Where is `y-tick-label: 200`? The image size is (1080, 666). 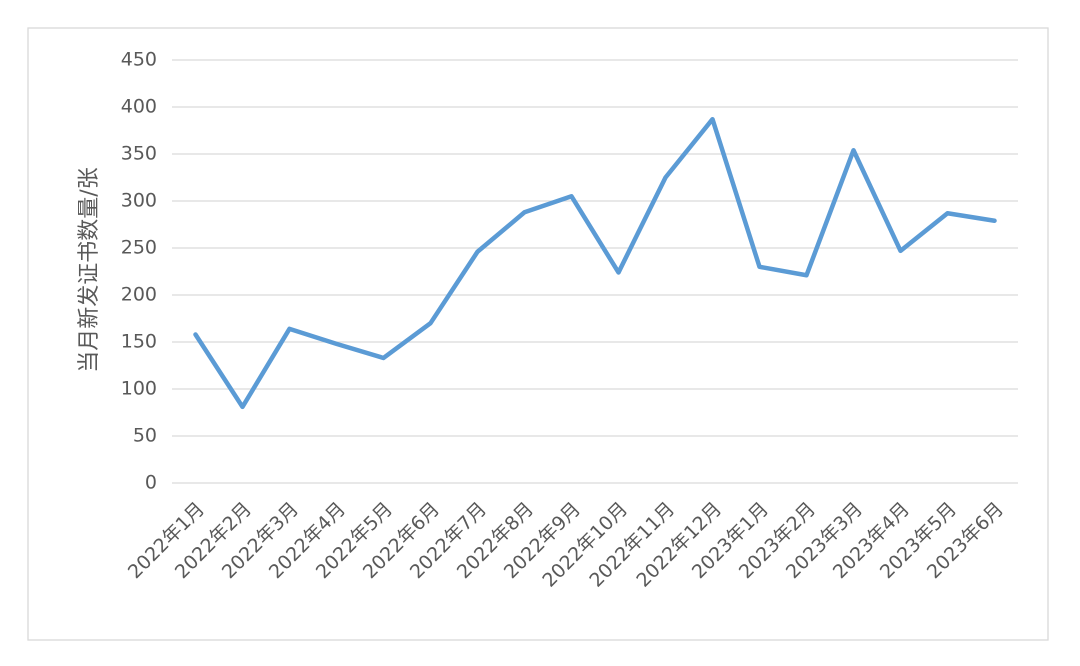 y-tick-label: 200 is located at coordinates (139, 295).